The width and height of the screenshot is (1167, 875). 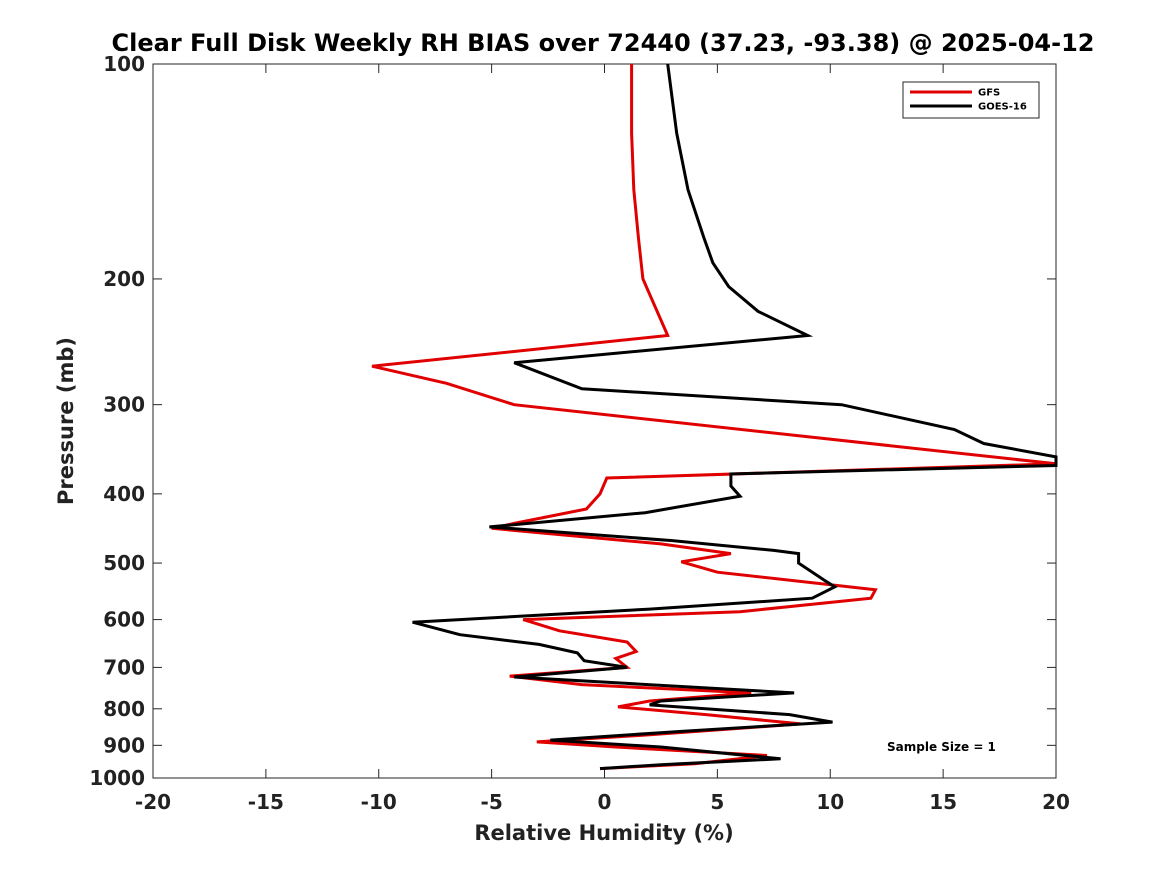 I want to click on x-tick-label: 0, so click(x=605, y=802).